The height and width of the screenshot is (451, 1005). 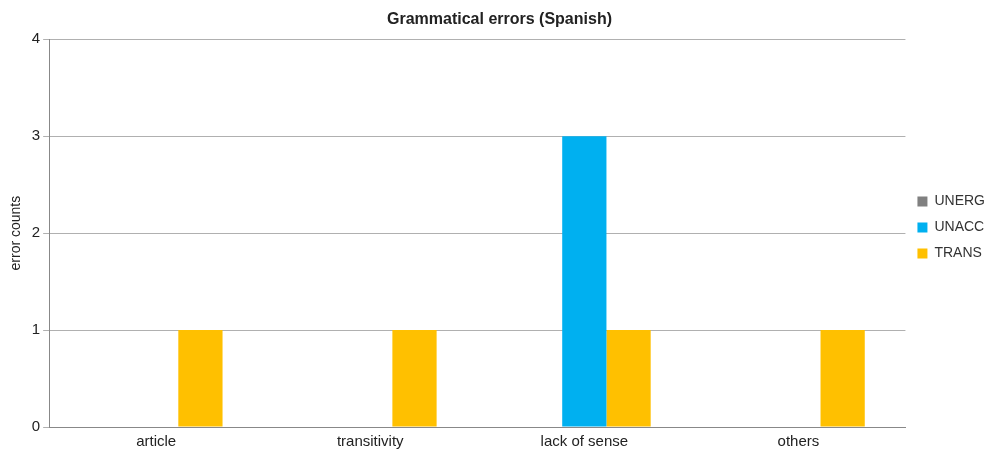 What do you see at coordinates (798, 441) in the screenshot?
I see `x-tick-label: others` at bounding box center [798, 441].